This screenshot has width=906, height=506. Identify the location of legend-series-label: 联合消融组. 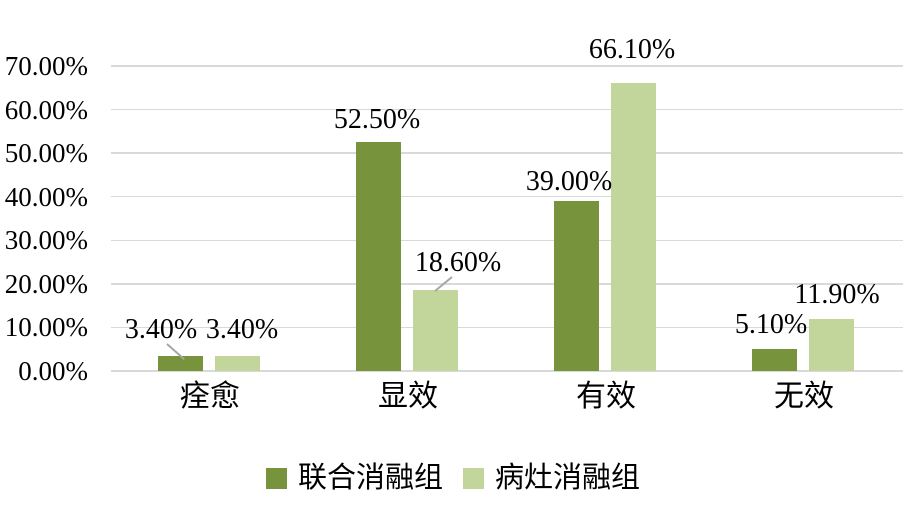
(370, 478).